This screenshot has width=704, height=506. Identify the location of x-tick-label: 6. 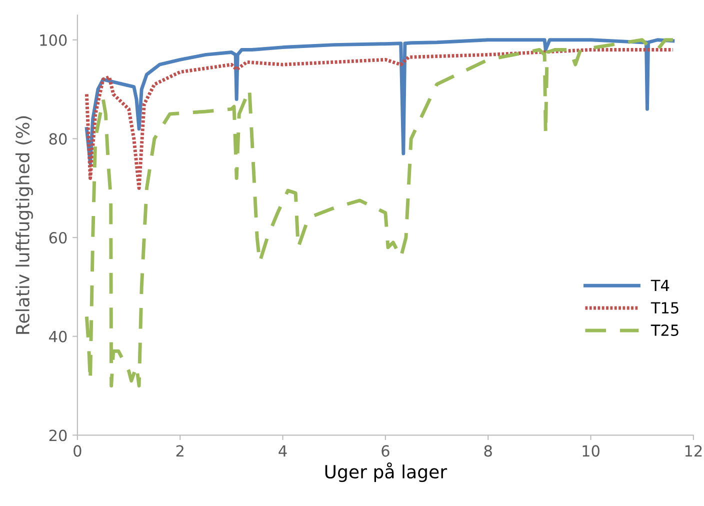
(386, 451).